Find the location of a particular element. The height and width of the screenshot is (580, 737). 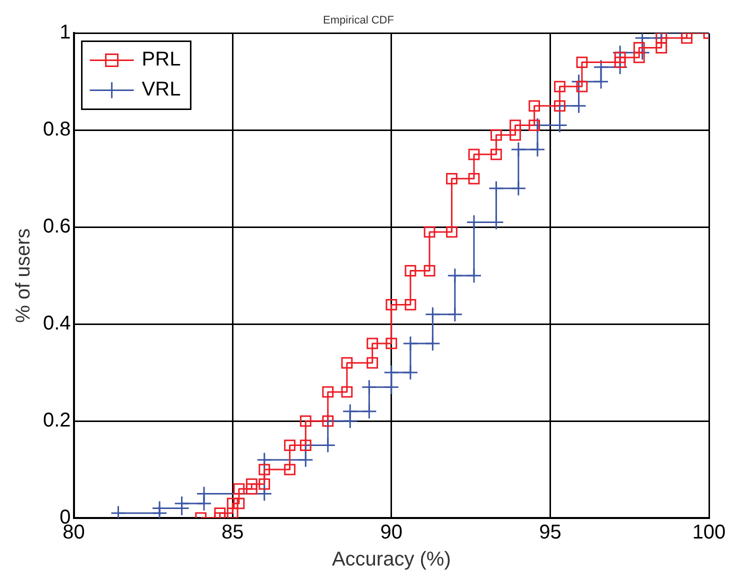

chart-title: Empirical CDF is located at coordinates (358, 20).